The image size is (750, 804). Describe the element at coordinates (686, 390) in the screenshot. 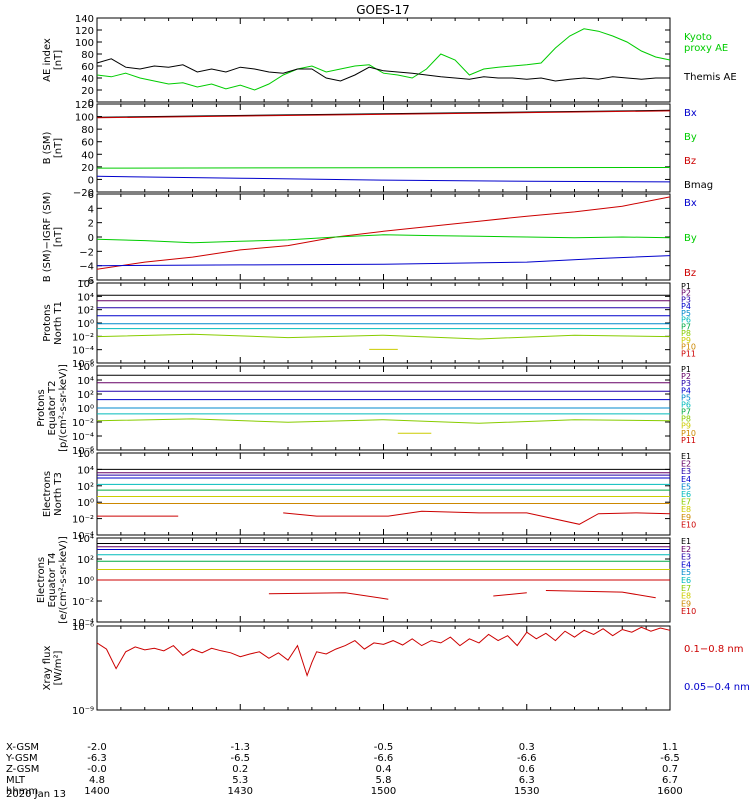

I see `legend-channel: P4` at that location.